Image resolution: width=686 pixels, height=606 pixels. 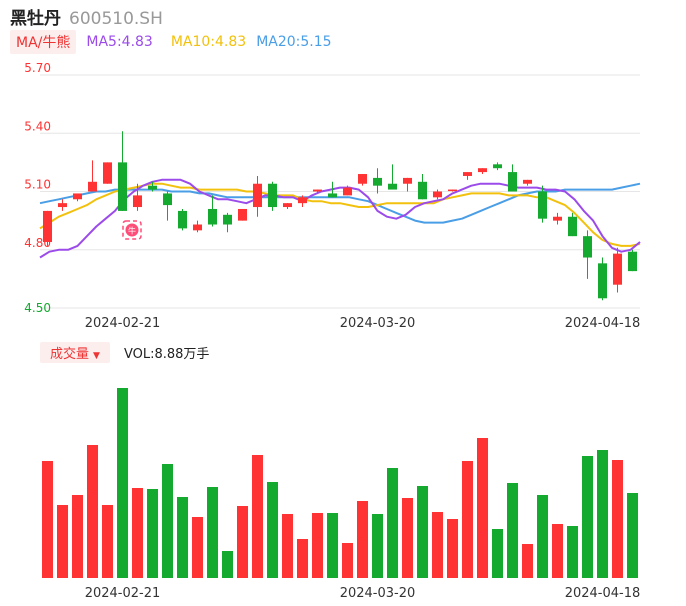 I want to click on volume-legend: 成交量 ▼ VOL:8.88万手, so click(x=125, y=352).